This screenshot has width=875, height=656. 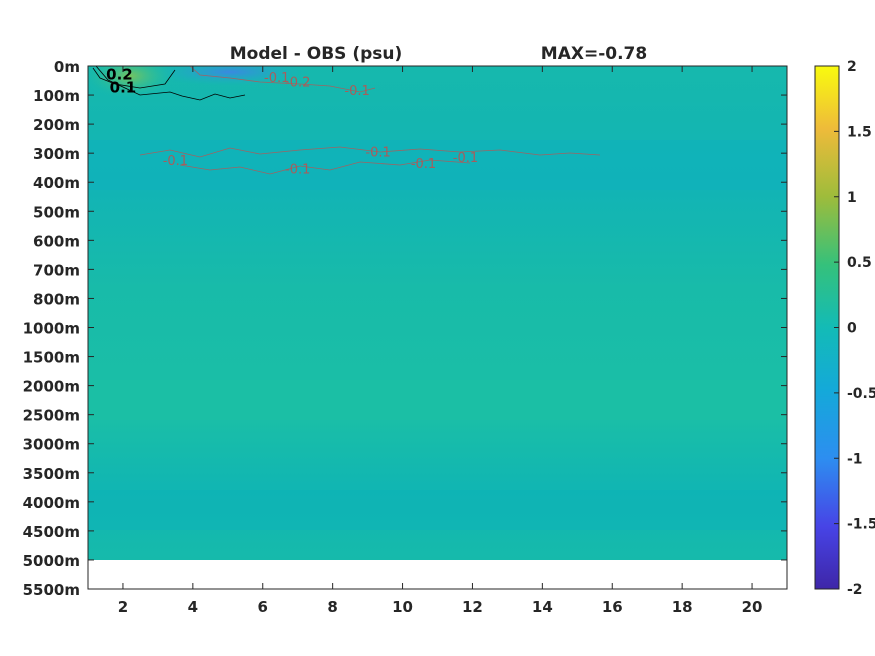 I want to click on colorbar-tick-label: 0, so click(x=852, y=329).